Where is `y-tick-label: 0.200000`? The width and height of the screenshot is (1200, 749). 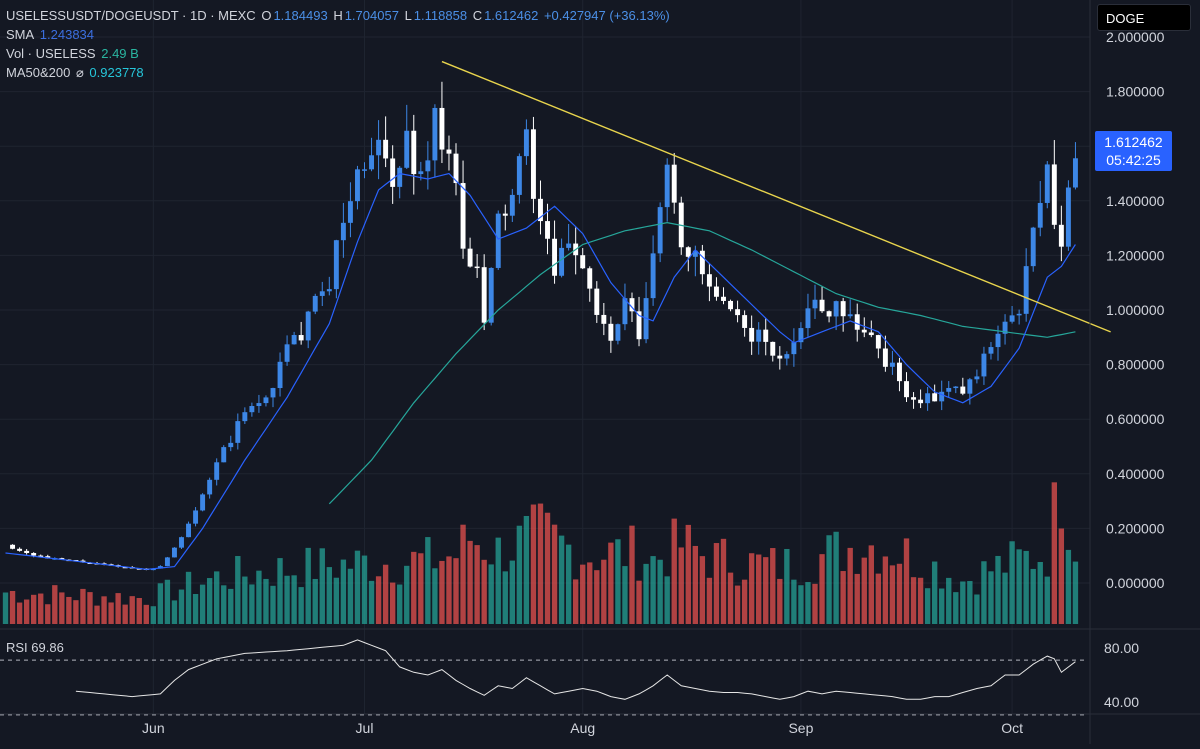
y-tick-label: 0.200000 is located at coordinates (1135, 528).